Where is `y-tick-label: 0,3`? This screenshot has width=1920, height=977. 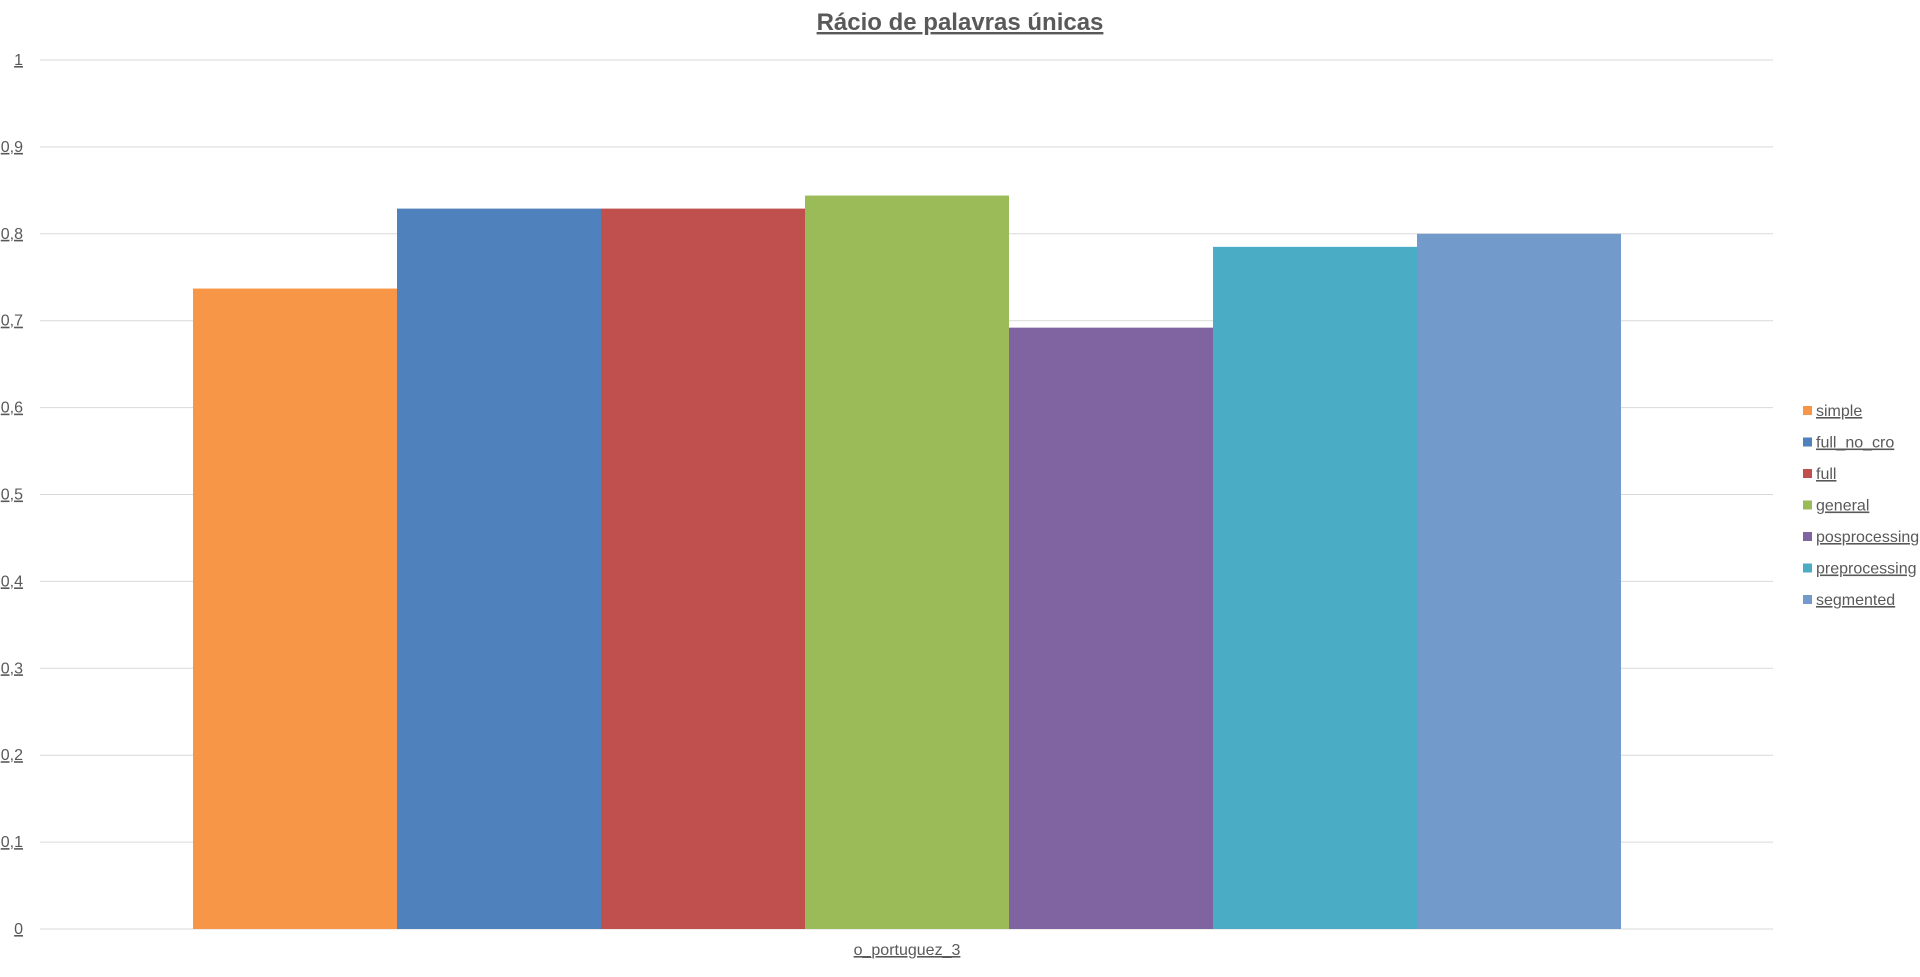
y-tick-label: 0,3 is located at coordinates (12, 668).